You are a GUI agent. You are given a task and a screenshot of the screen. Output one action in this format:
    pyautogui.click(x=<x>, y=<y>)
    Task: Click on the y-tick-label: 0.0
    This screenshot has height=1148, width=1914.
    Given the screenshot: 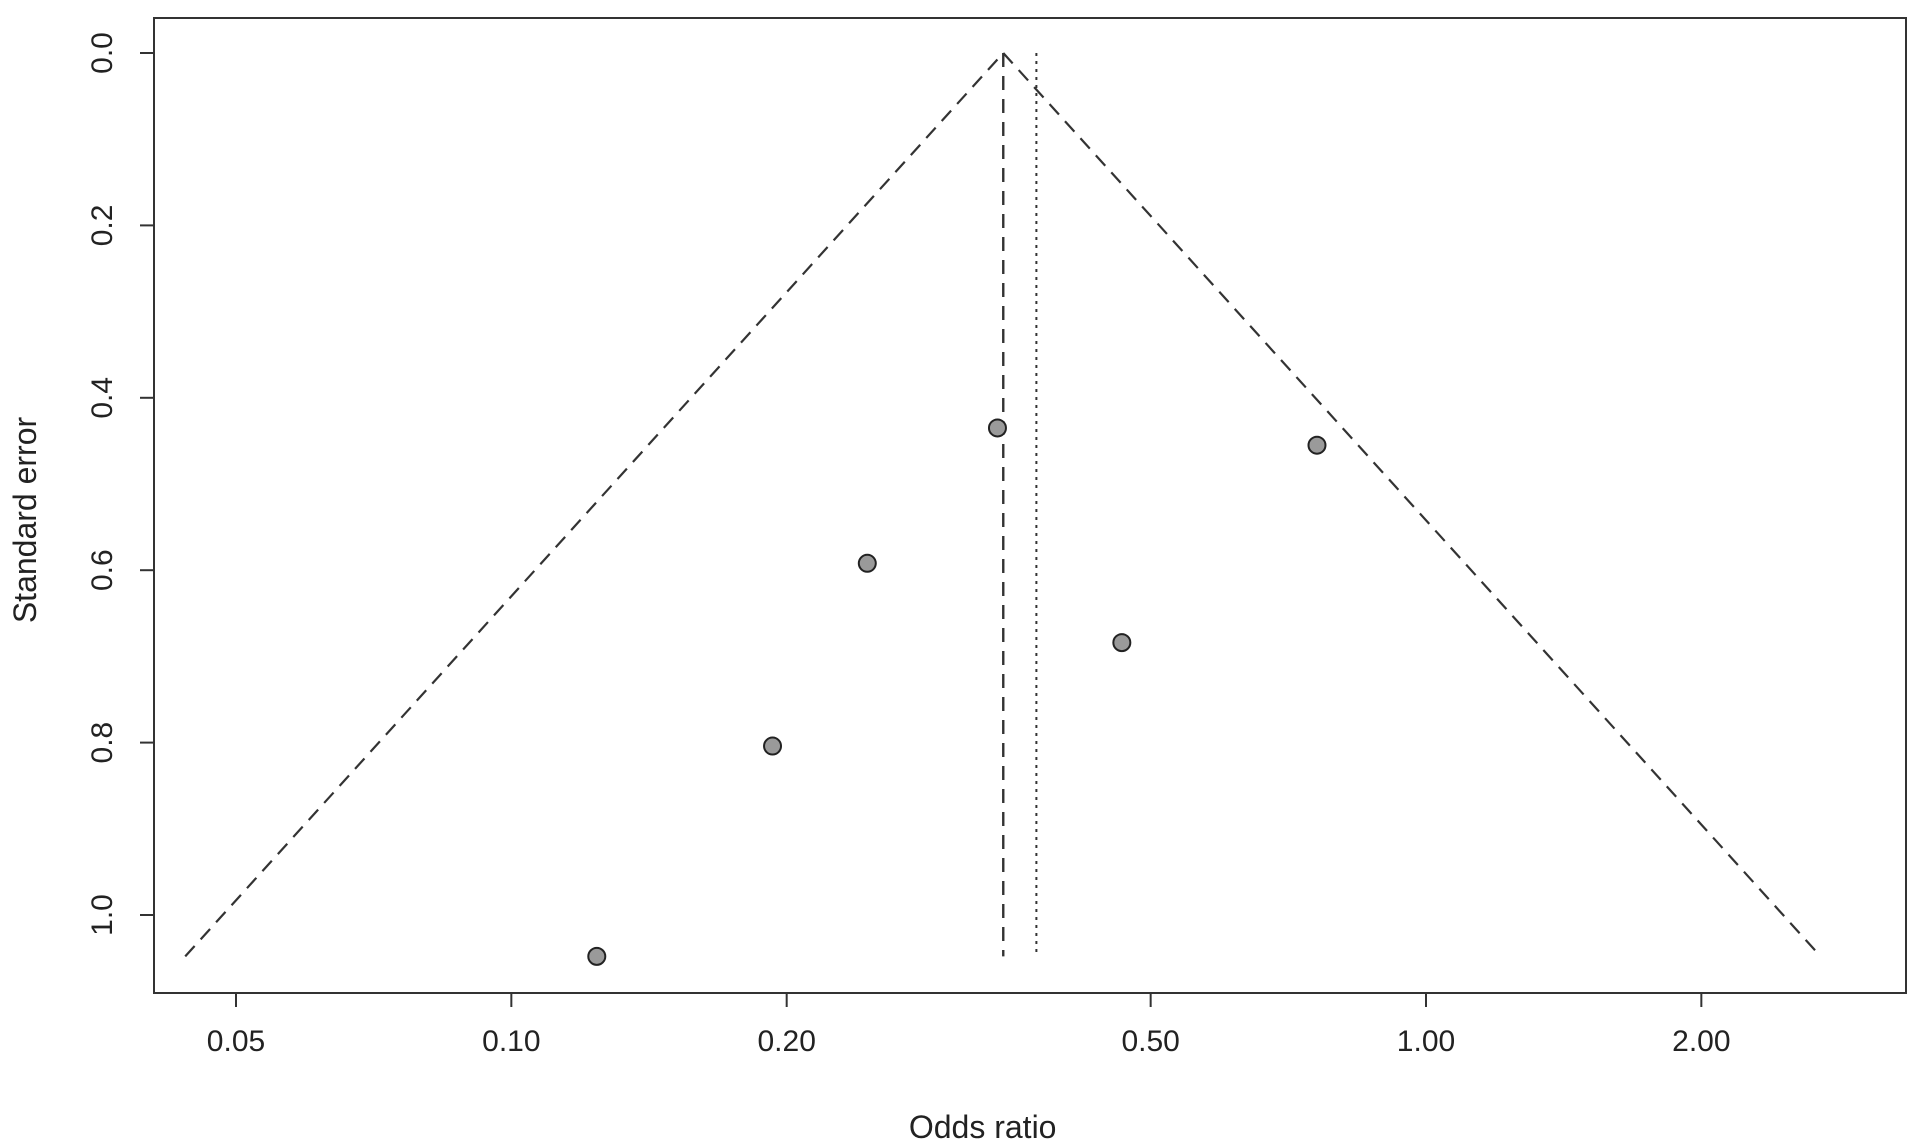 What is the action you would take?
    pyautogui.click(x=102, y=53)
    